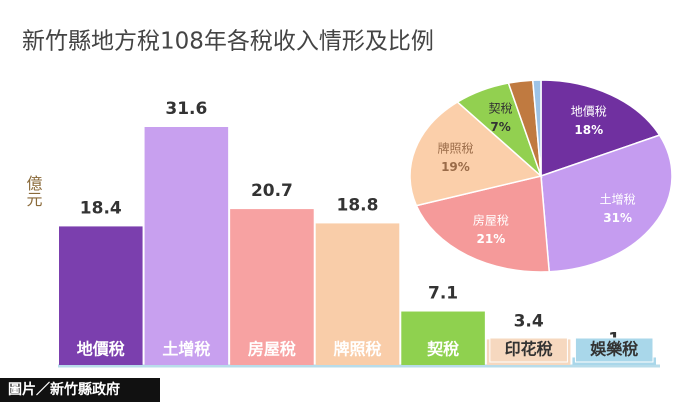  I want to click on credit: 圖片／新竹縣政府, so click(64, 389).